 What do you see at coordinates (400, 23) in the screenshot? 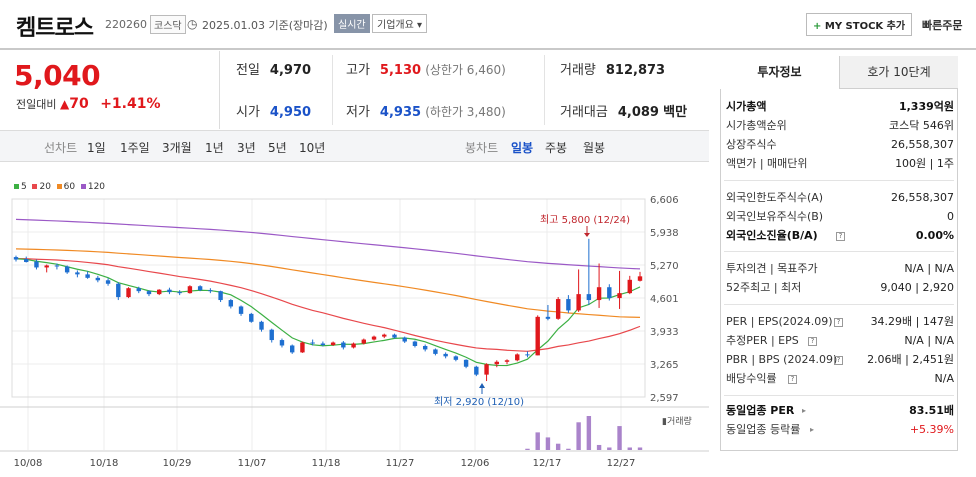
I see `company-overview-dropdown: 기업개요 ▾` at bounding box center [400, 23].